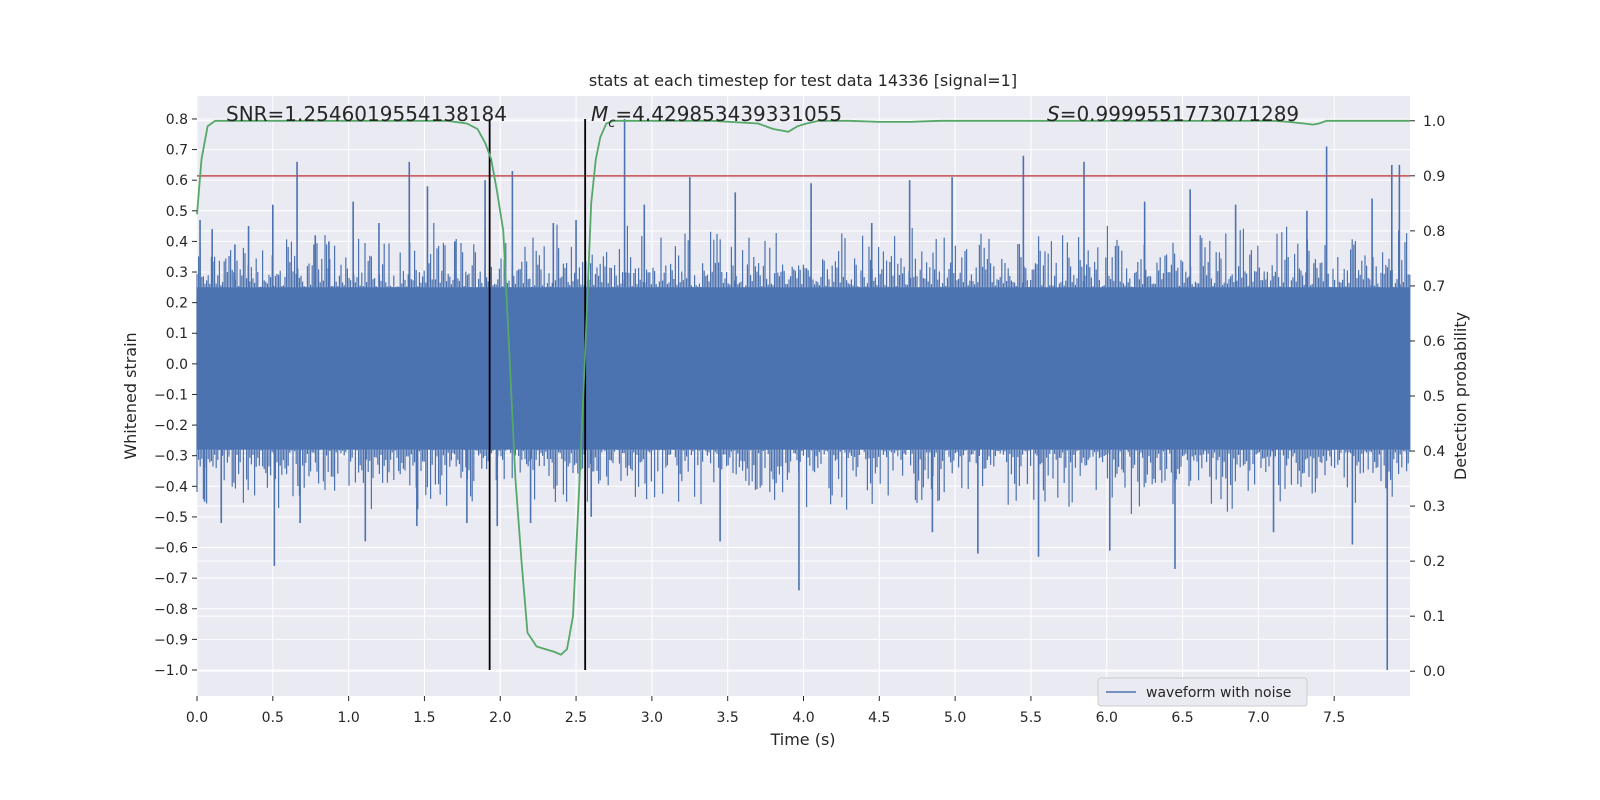 Image resolution: width=1600 pixels, height=800 pixels. I want to click on y-right-tick-label: 0.8, so click(1434, 232).